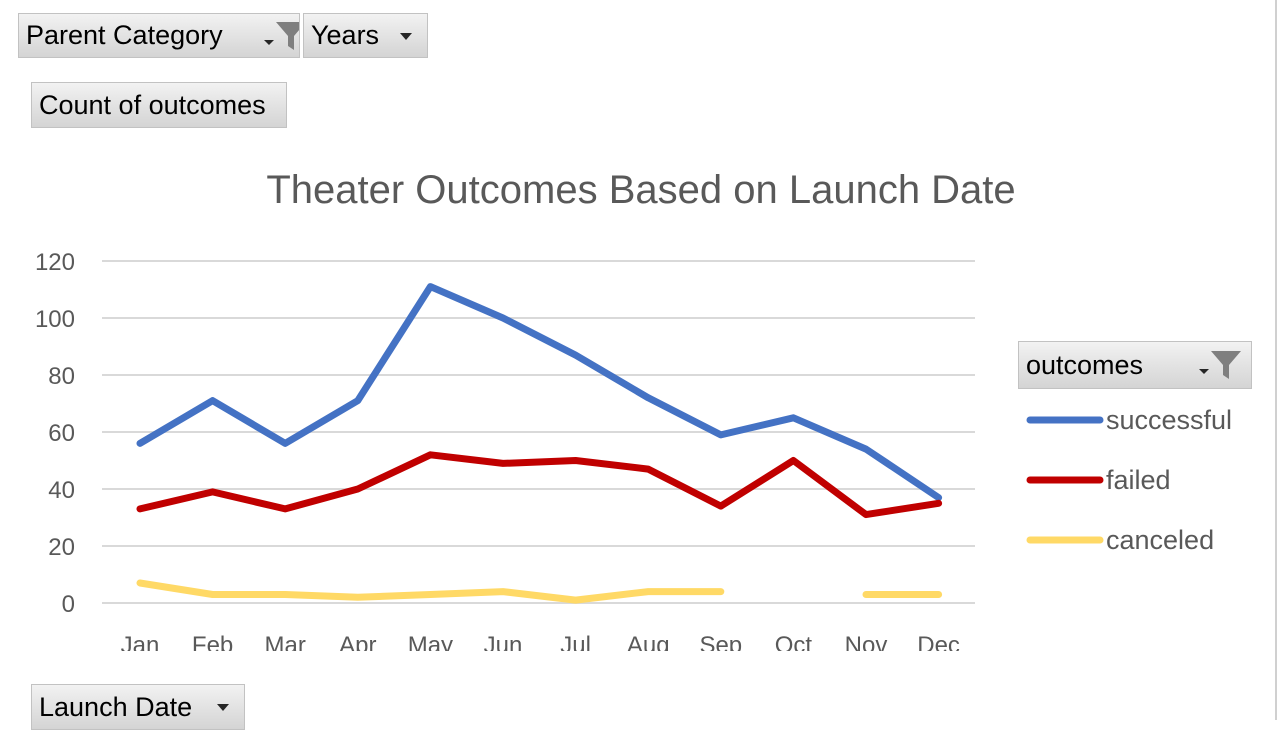 The height and width of the screenshot is (730, 1280). Describe the element at coordinates (345, 35) in the screenshot. I see `years-label: Years` at that location.